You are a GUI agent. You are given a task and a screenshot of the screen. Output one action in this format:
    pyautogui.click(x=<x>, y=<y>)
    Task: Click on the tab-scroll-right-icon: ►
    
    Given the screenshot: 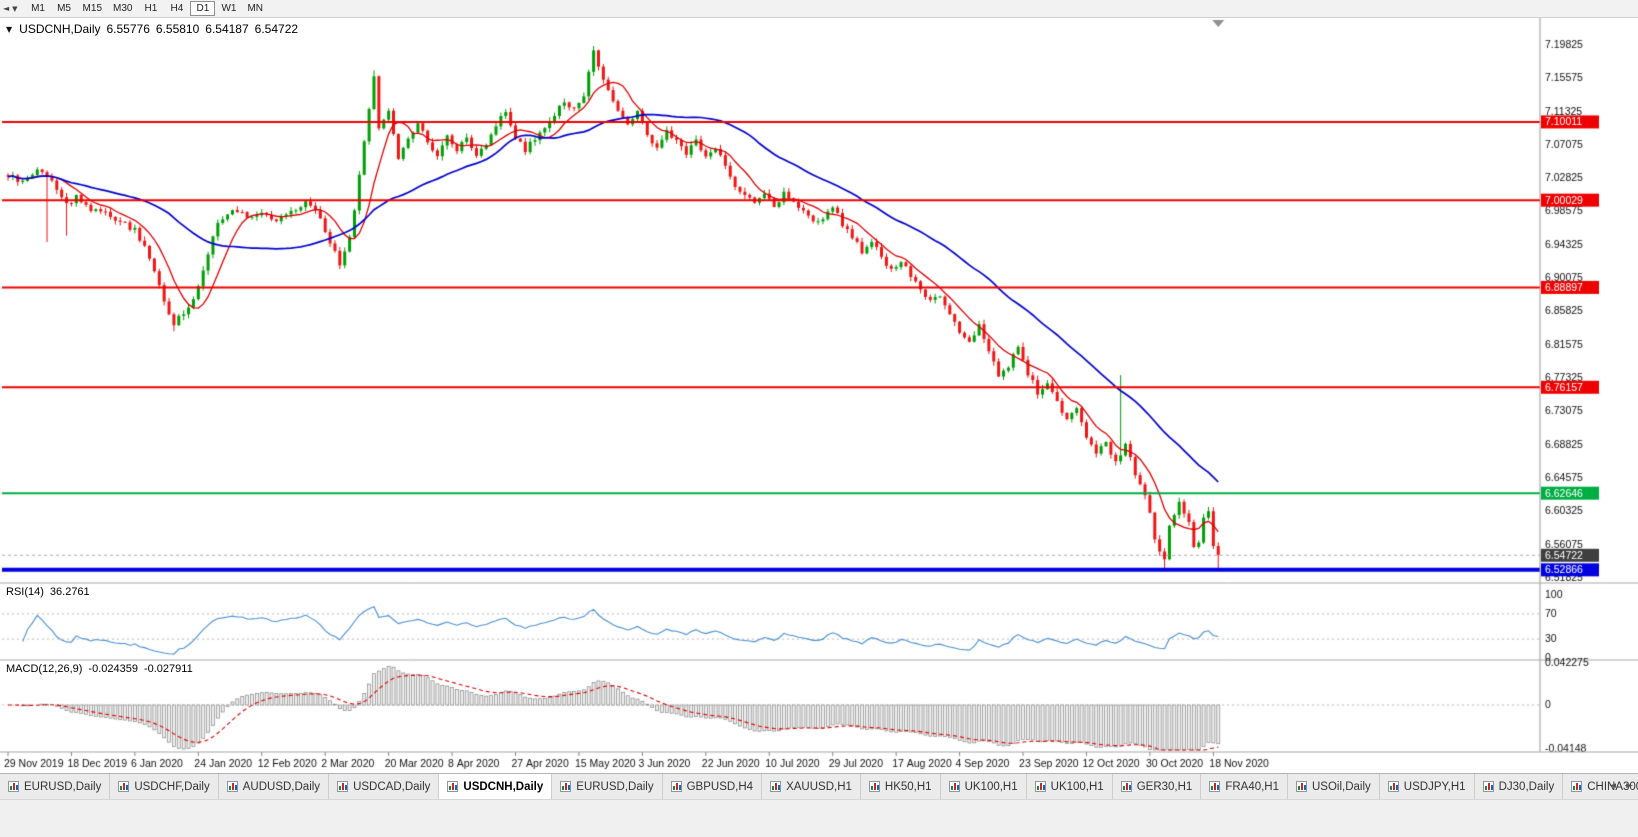 What is the action you would take?
    pyautogui.click(x=1629, y=786)
    